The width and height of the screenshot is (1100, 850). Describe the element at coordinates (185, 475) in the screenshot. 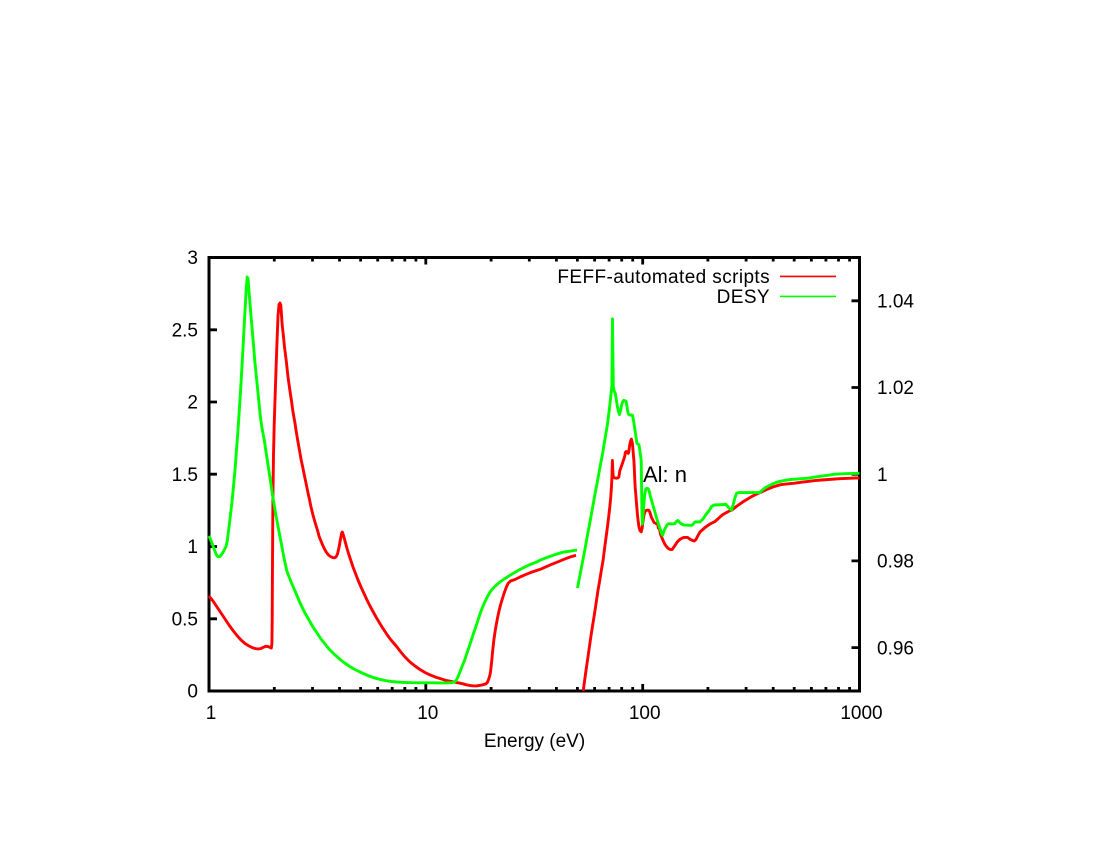

I see `svg-text: 1.5` at that location.